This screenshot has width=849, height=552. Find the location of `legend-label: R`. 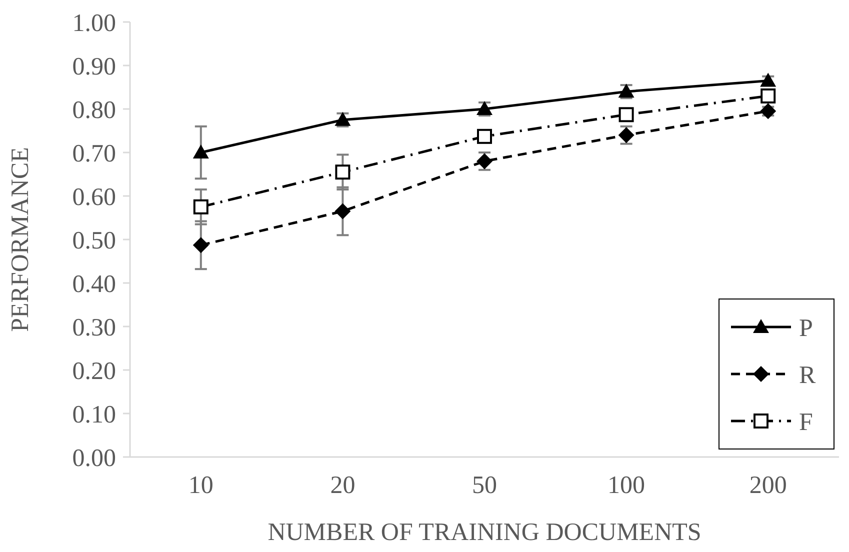

legend-label: R is located at coordinates (807, 375).